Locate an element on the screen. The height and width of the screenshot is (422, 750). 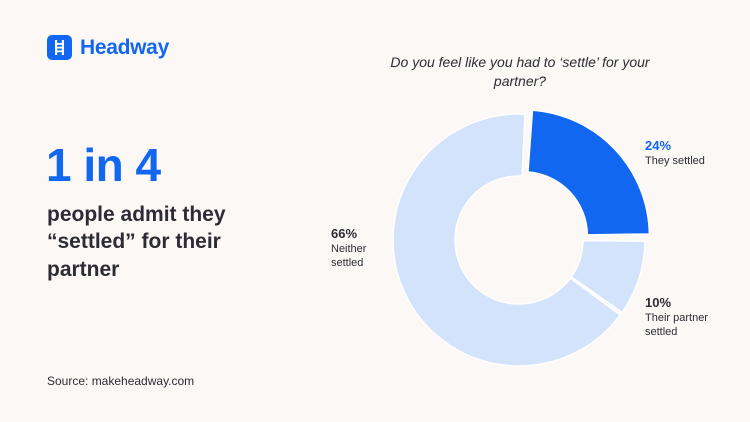
slice-pct: 66% is located at coordinates (344, 233).